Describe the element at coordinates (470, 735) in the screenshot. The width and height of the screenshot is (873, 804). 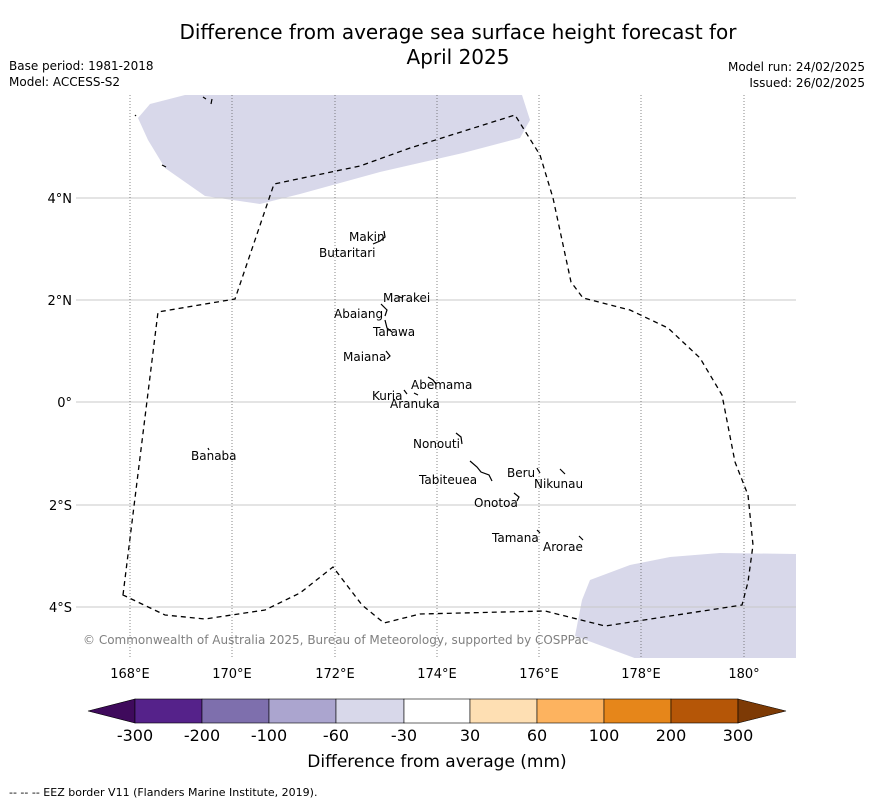
I see `colorbar-tick: 30` at that location.